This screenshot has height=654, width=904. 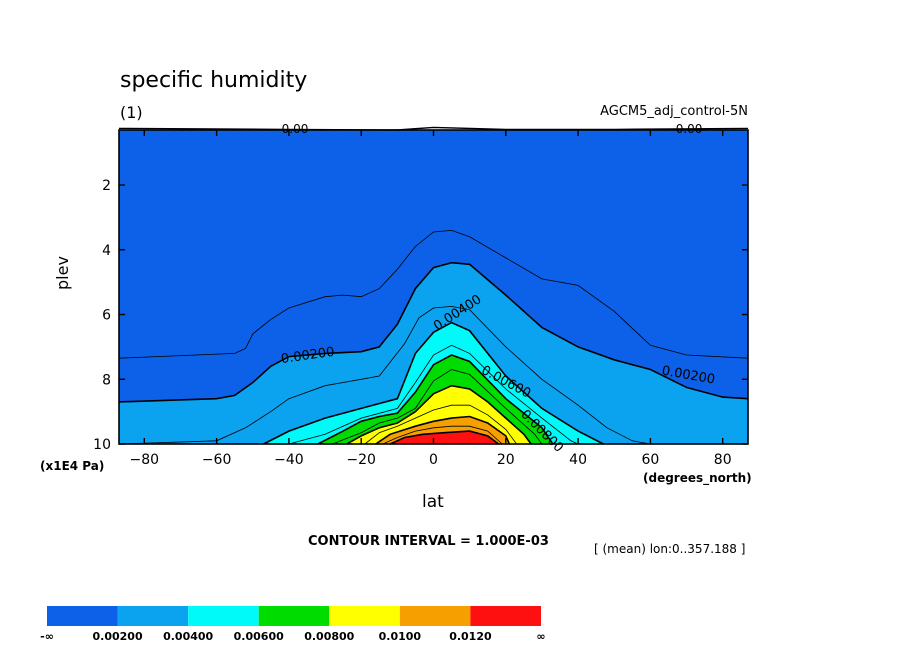 What do you see at coordinates (106, 186) in the screenshot?
I see `y-tick-label: 2` at bounding box center [106, 186].